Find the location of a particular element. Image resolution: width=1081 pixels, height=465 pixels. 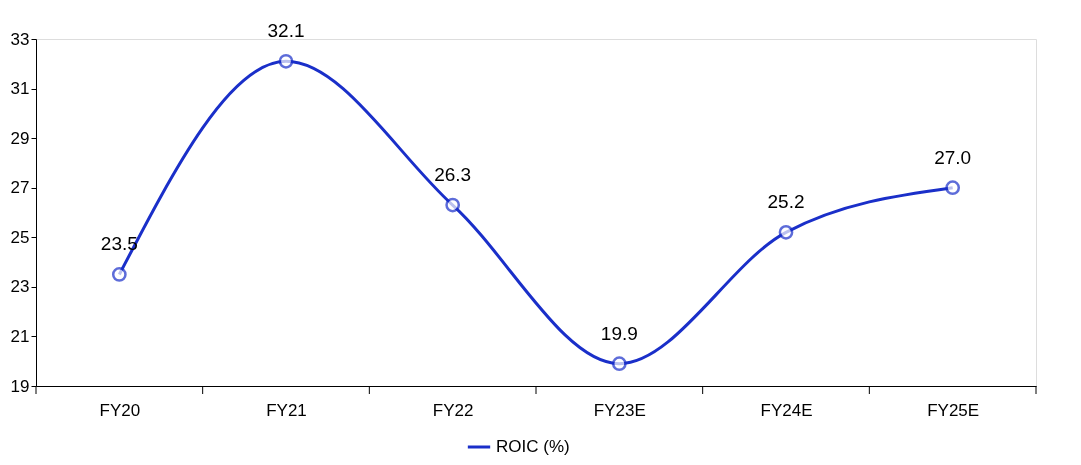

data-label: 25.2 is located at coordinates (786, 202).